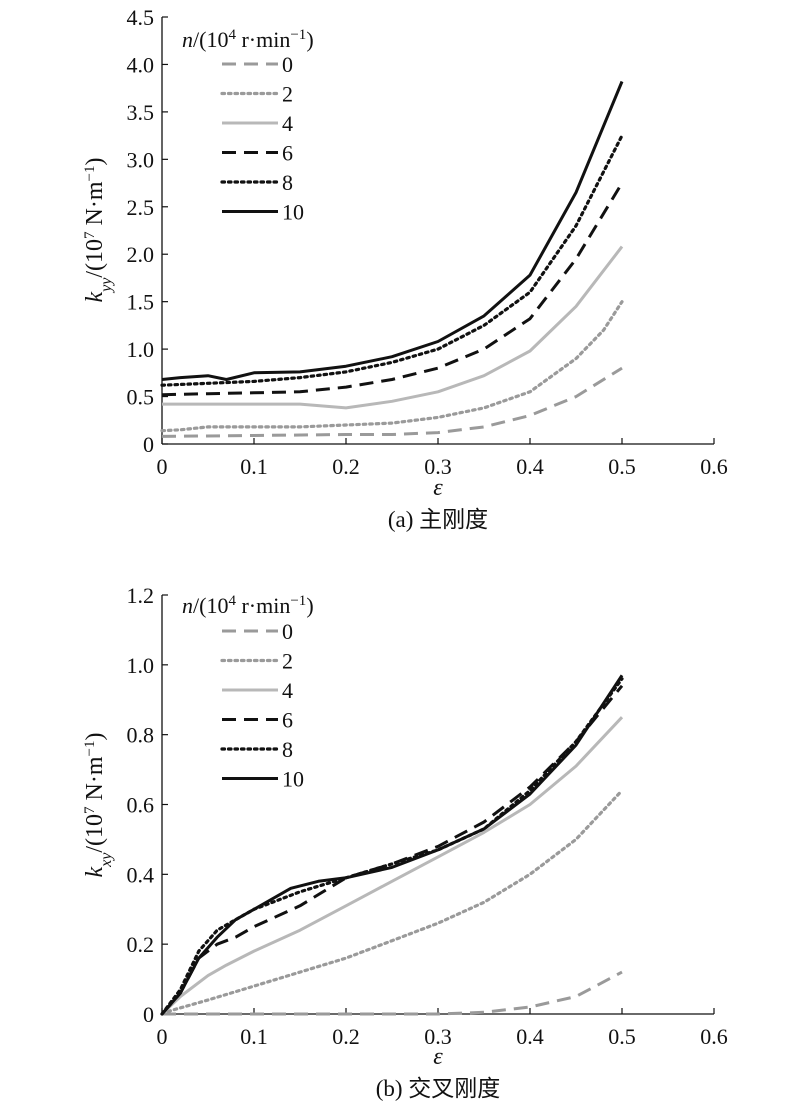 The height and width of the screenshot is (1110, 800). I want to click on panel-b-x-tick-label: 0.5, so click(622, 1036).